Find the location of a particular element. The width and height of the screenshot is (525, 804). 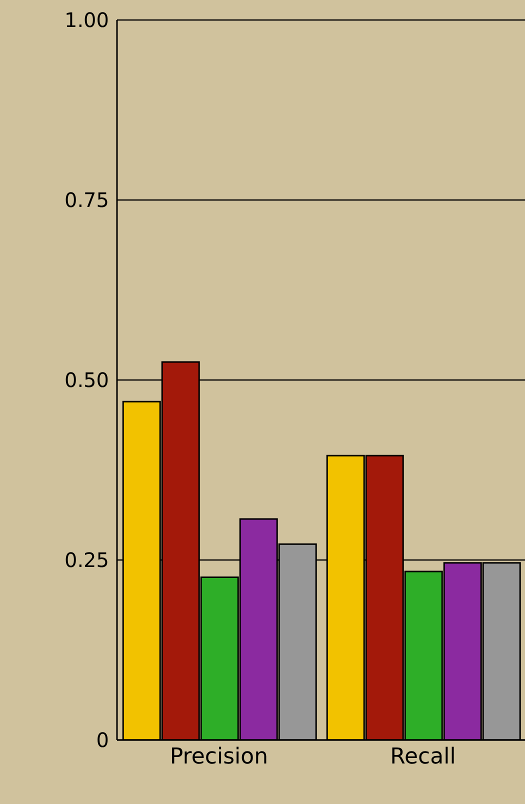

x-tick-label: Precision is located at coordinates (219, 757).